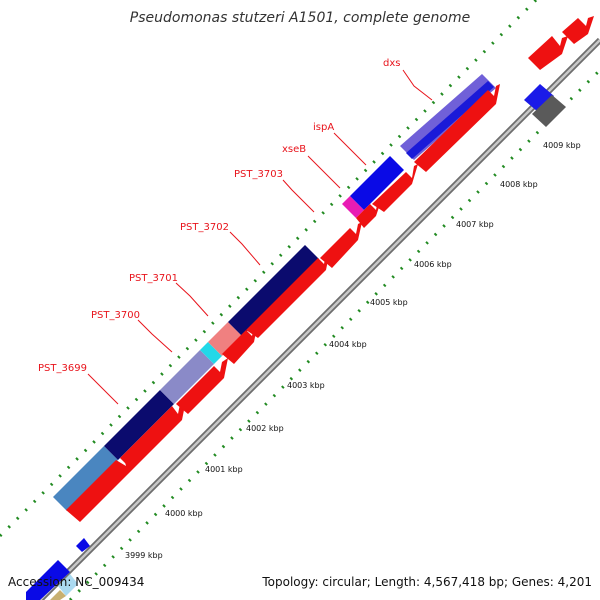  Describe the element at coordinates (294, 149) in the screenshot. I see `gene-label-xseb: xseB` at that location.